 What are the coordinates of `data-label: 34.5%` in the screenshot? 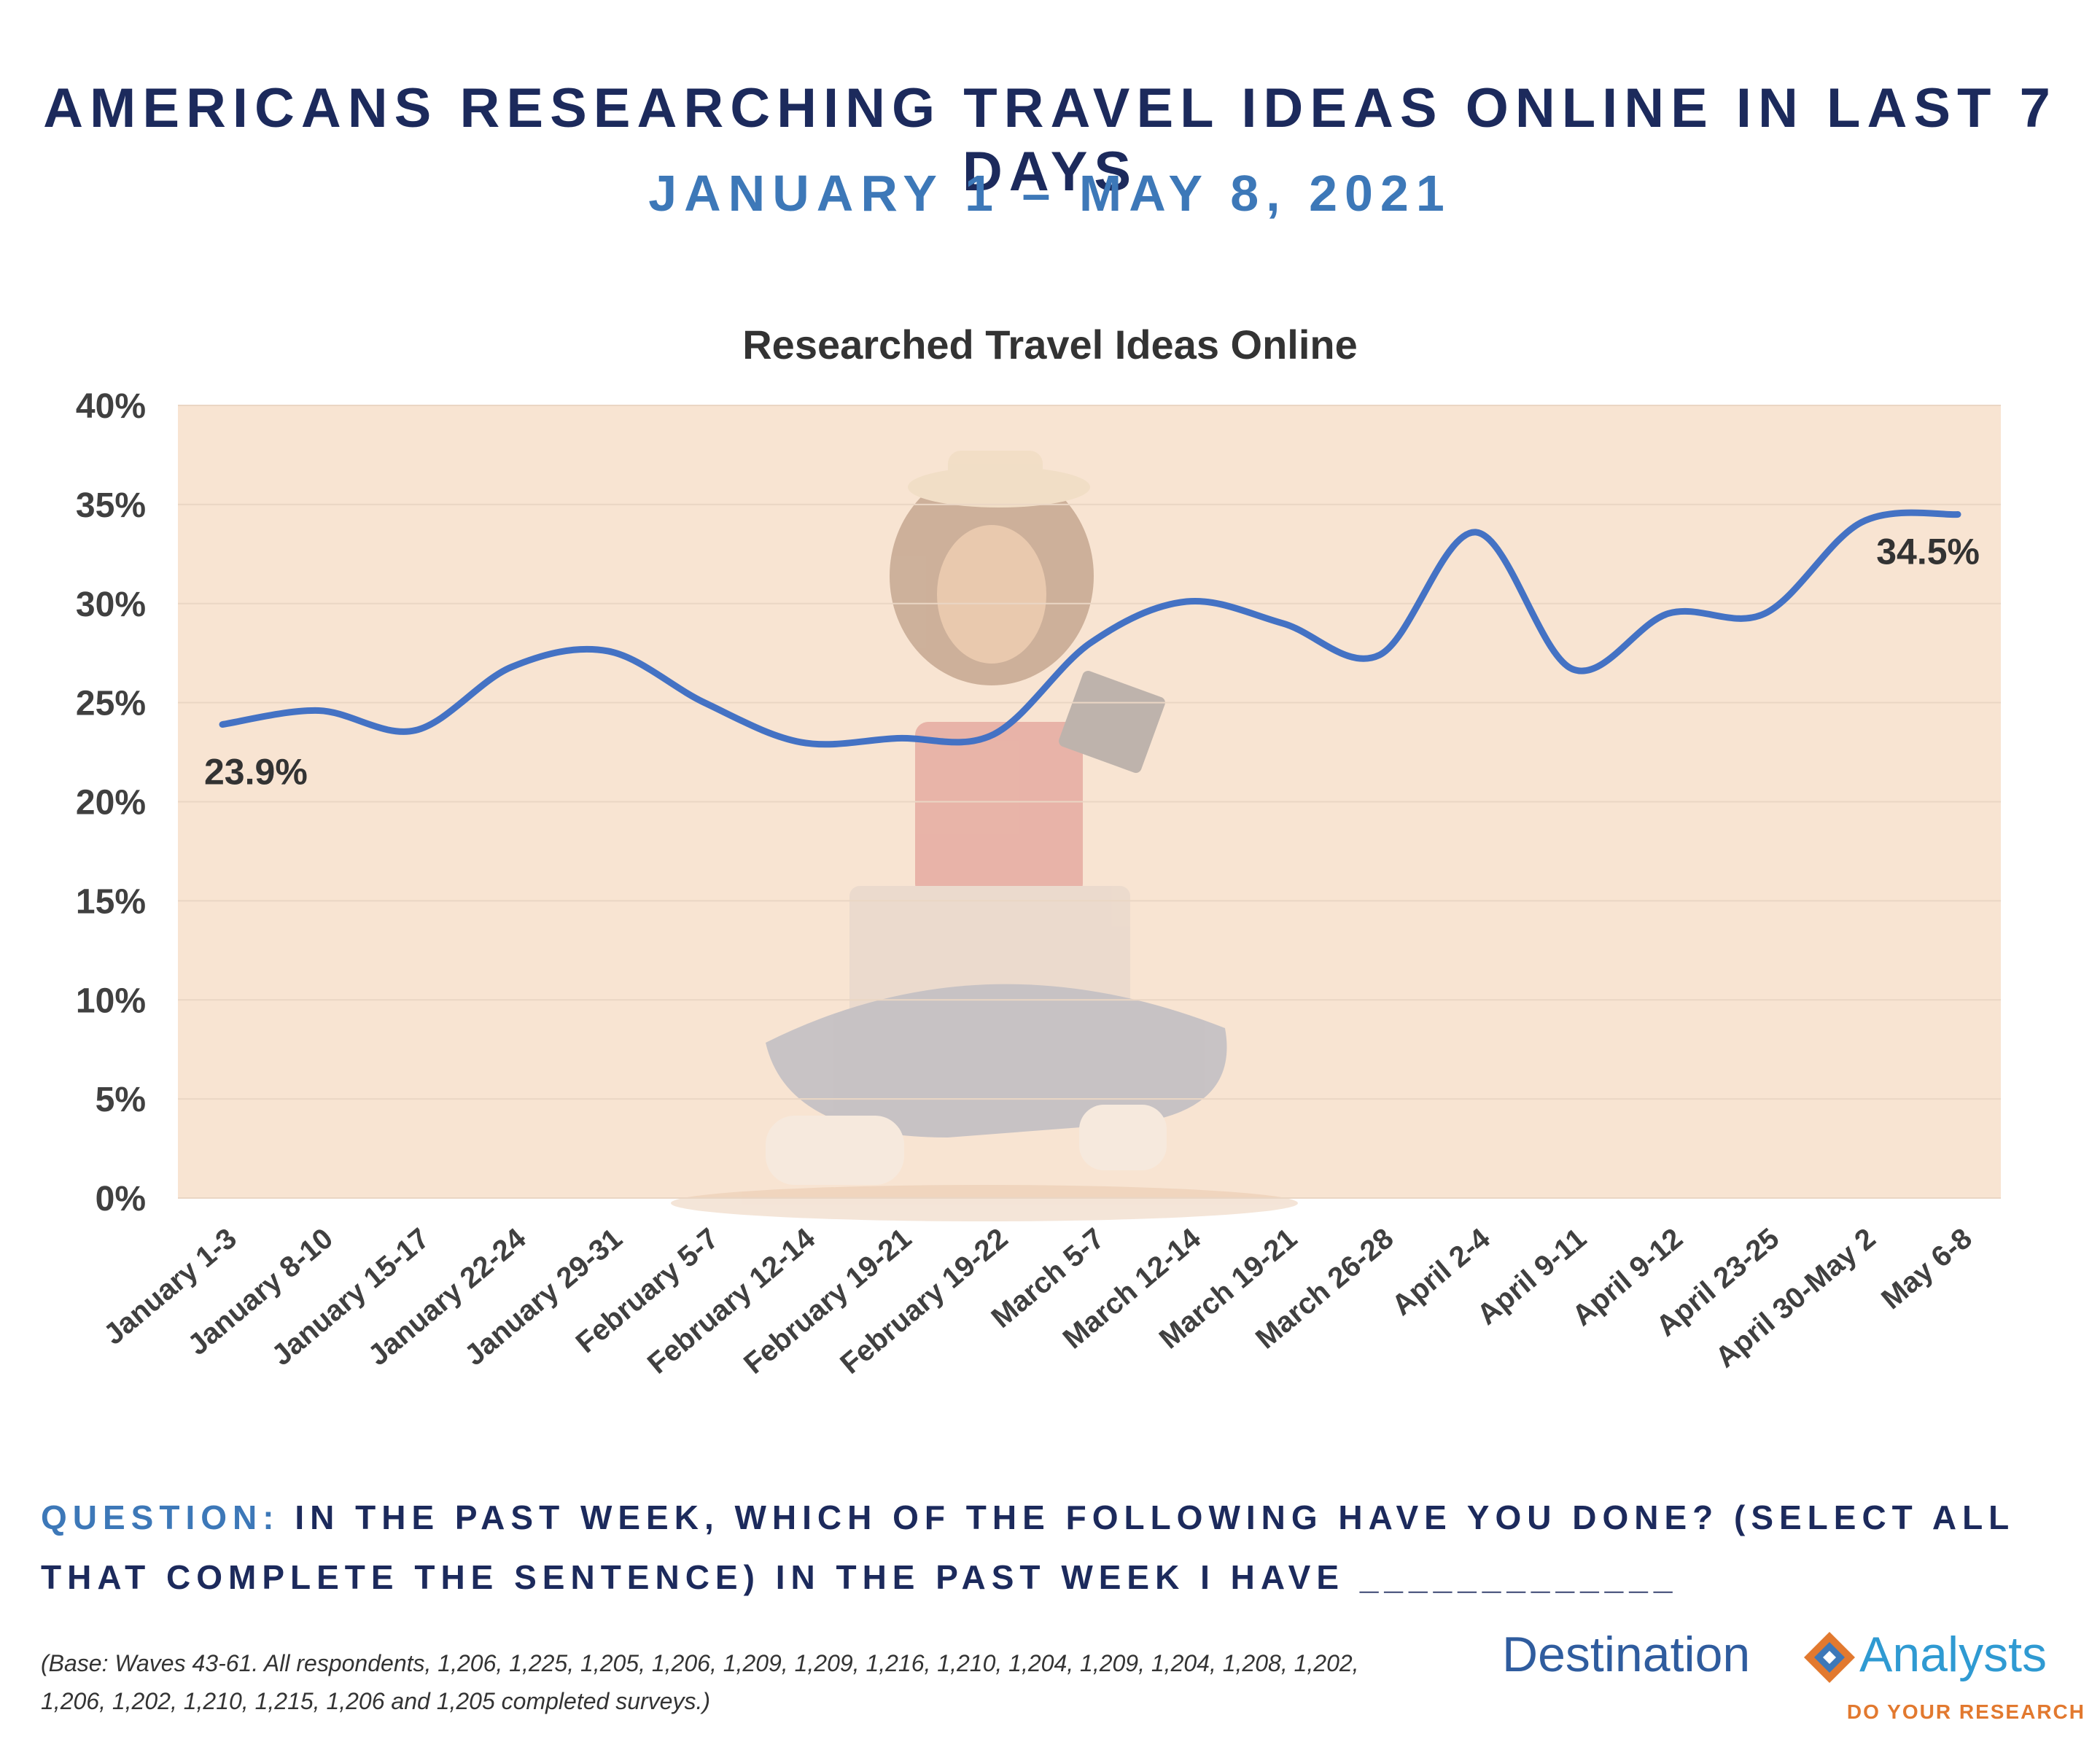 It's located at (1928, 551).